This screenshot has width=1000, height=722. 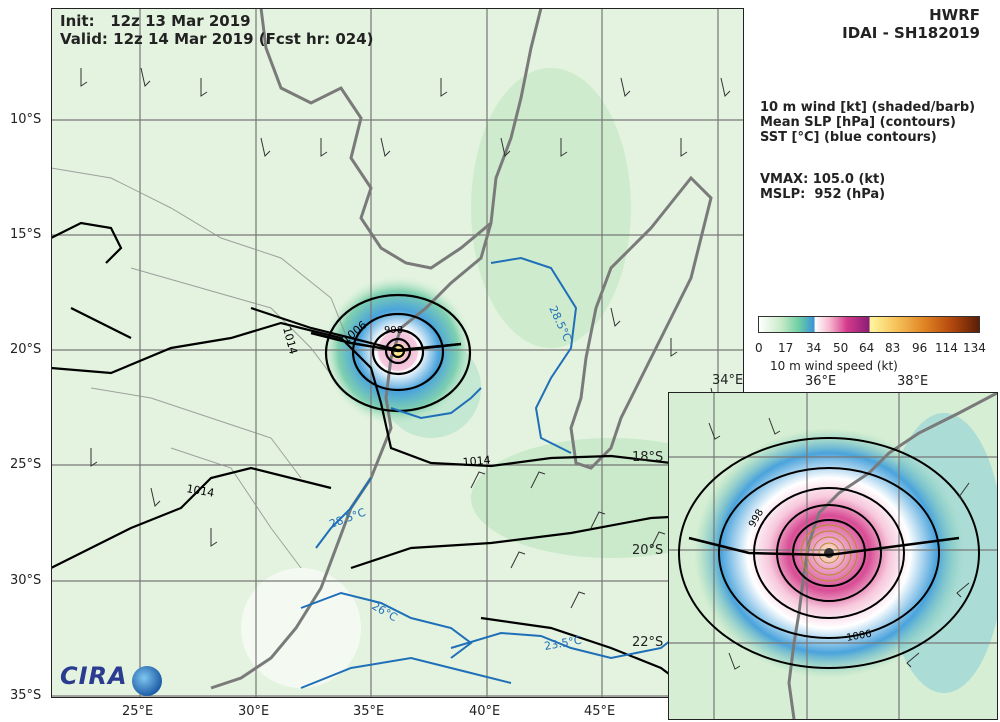 I want to click on legend-sst: SST [°C] (blue contours), so click(x=848, y=137).